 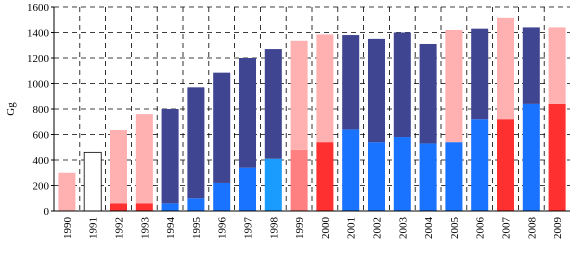 I want to click on x-tick-label: 1992, so click(x=120, y=228).